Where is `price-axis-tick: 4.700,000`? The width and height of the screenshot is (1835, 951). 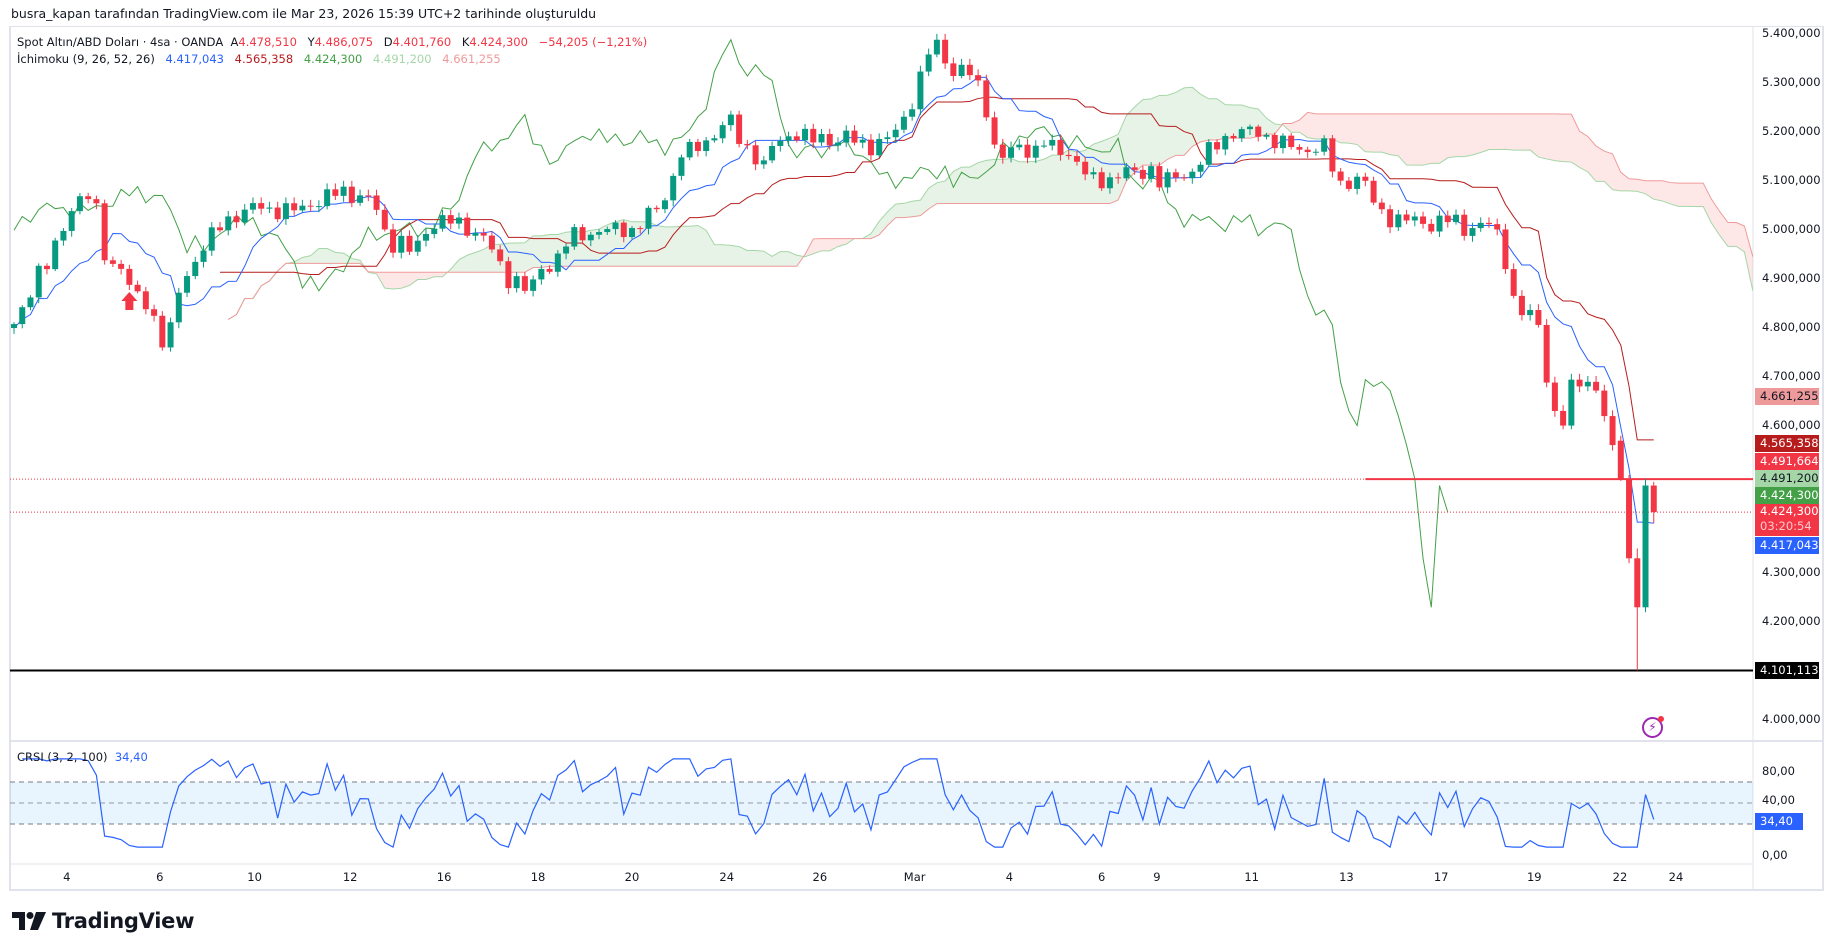 price-axis-tick: 4.700,000 is located at coordinates (1791, 376).